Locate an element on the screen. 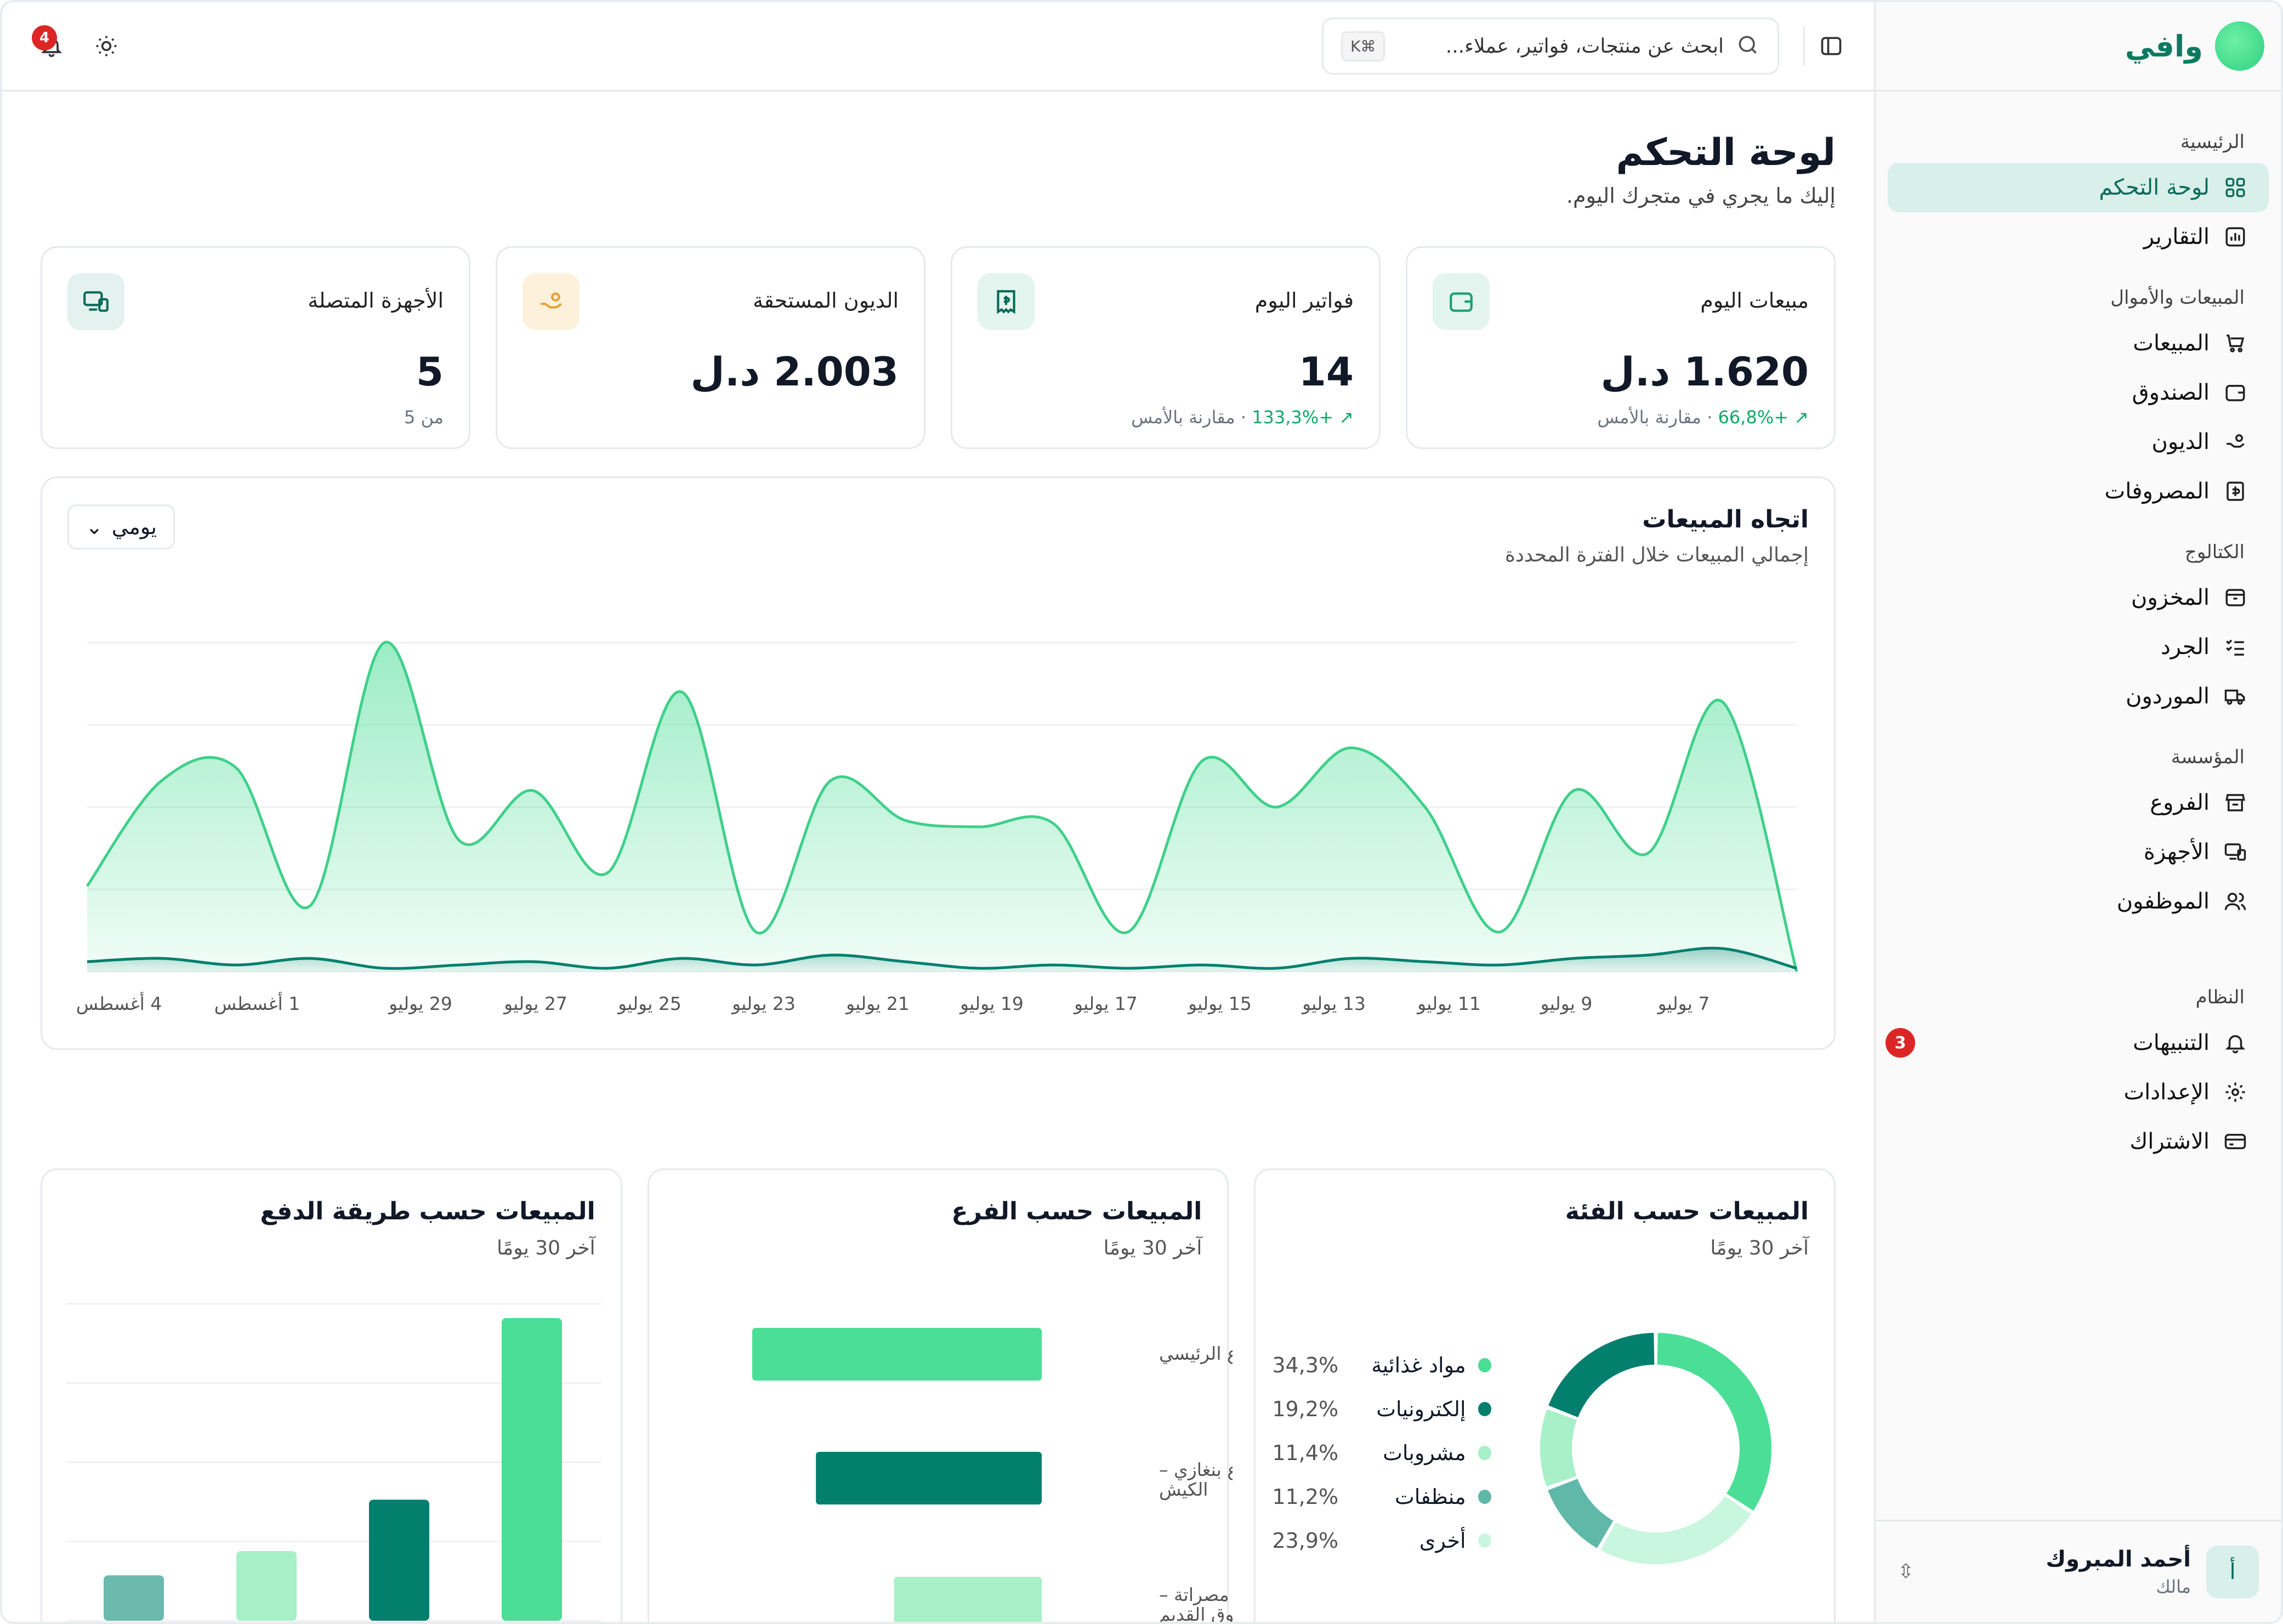 The width and height of the screenshot is (2283, 1624). sidebar-item-suppliers: الموردون is located at coordinates (2078, 696).